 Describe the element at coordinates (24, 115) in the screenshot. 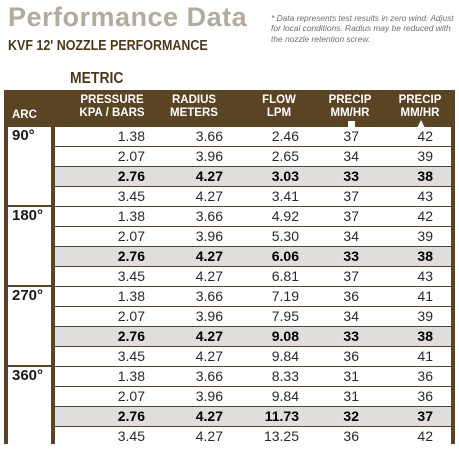

I see `header-arc: ARC` at that location.